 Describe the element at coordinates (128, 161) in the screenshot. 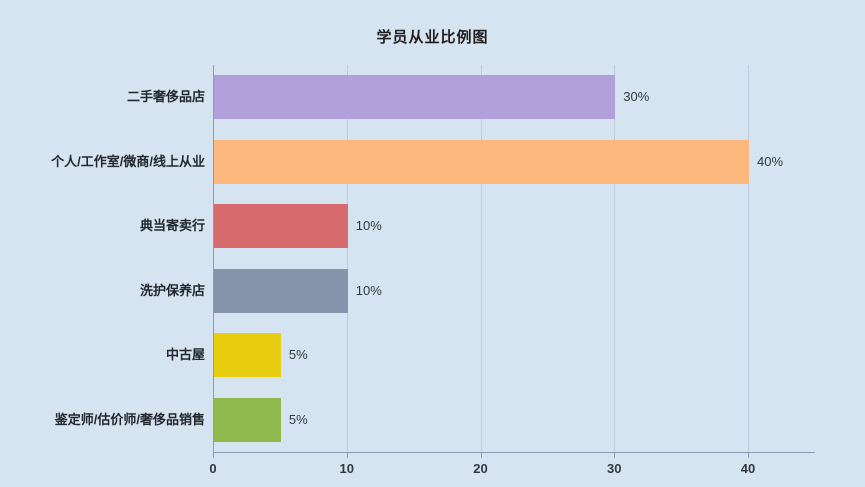

I see `category-label: 个人/工作室/微商/线上从业` at that location.